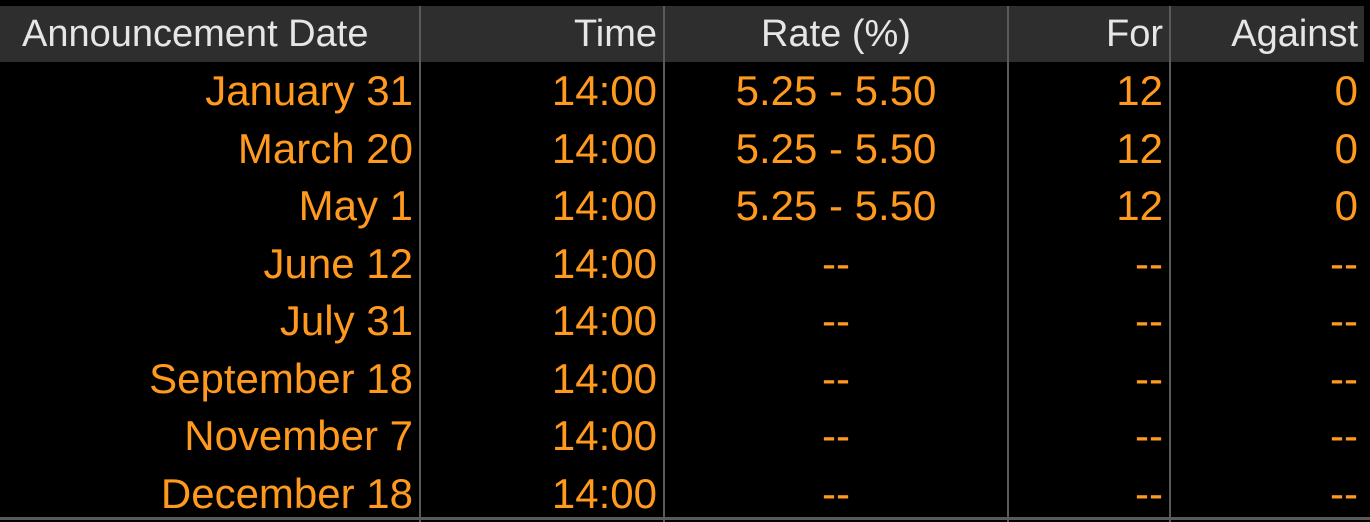  What do you see at coordinates (542, 34) in the screenshot?
I see `column-header-time: Time` at bounding box center [542, 34].